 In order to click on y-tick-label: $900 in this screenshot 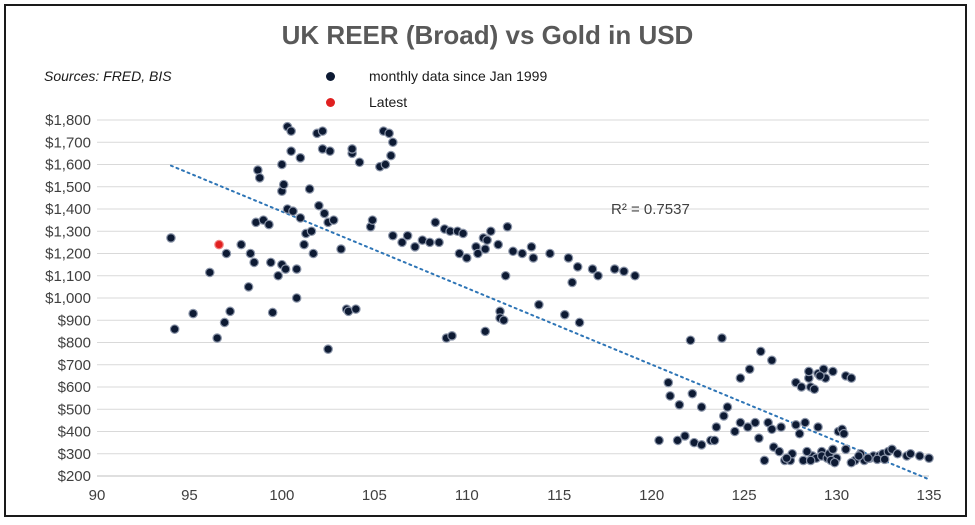, I will do `click(74, 320)`.